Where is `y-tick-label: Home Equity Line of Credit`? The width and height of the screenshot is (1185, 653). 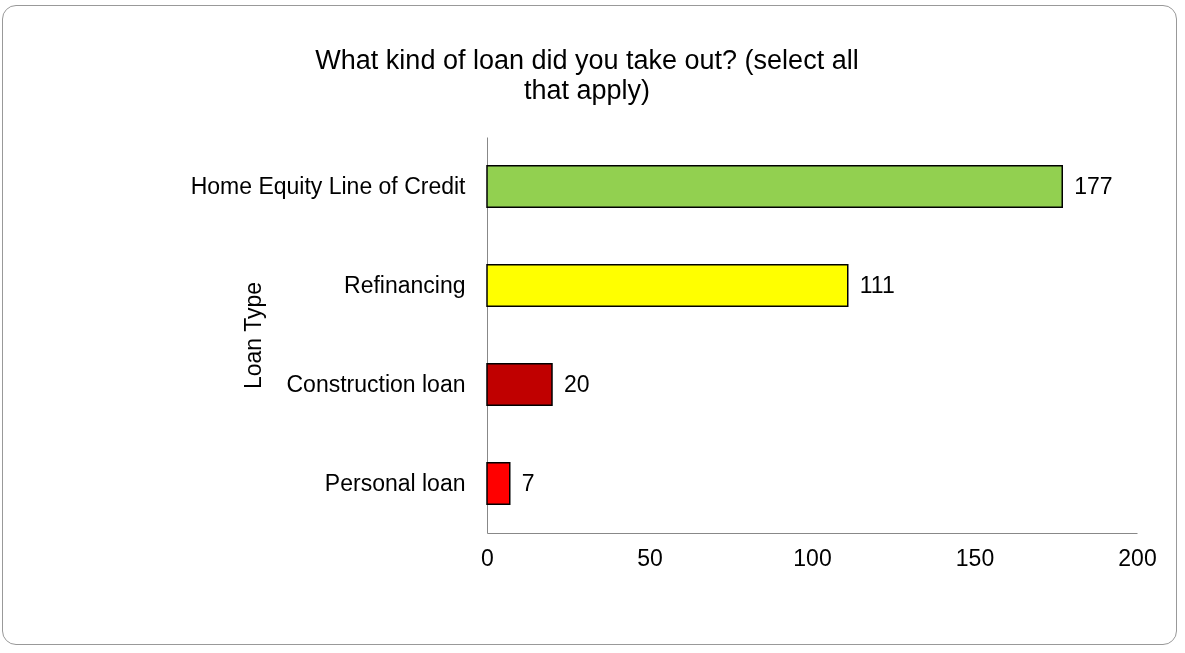 y-tick-label: Home Equity Line of Credit is located at coordinates (328, 185).